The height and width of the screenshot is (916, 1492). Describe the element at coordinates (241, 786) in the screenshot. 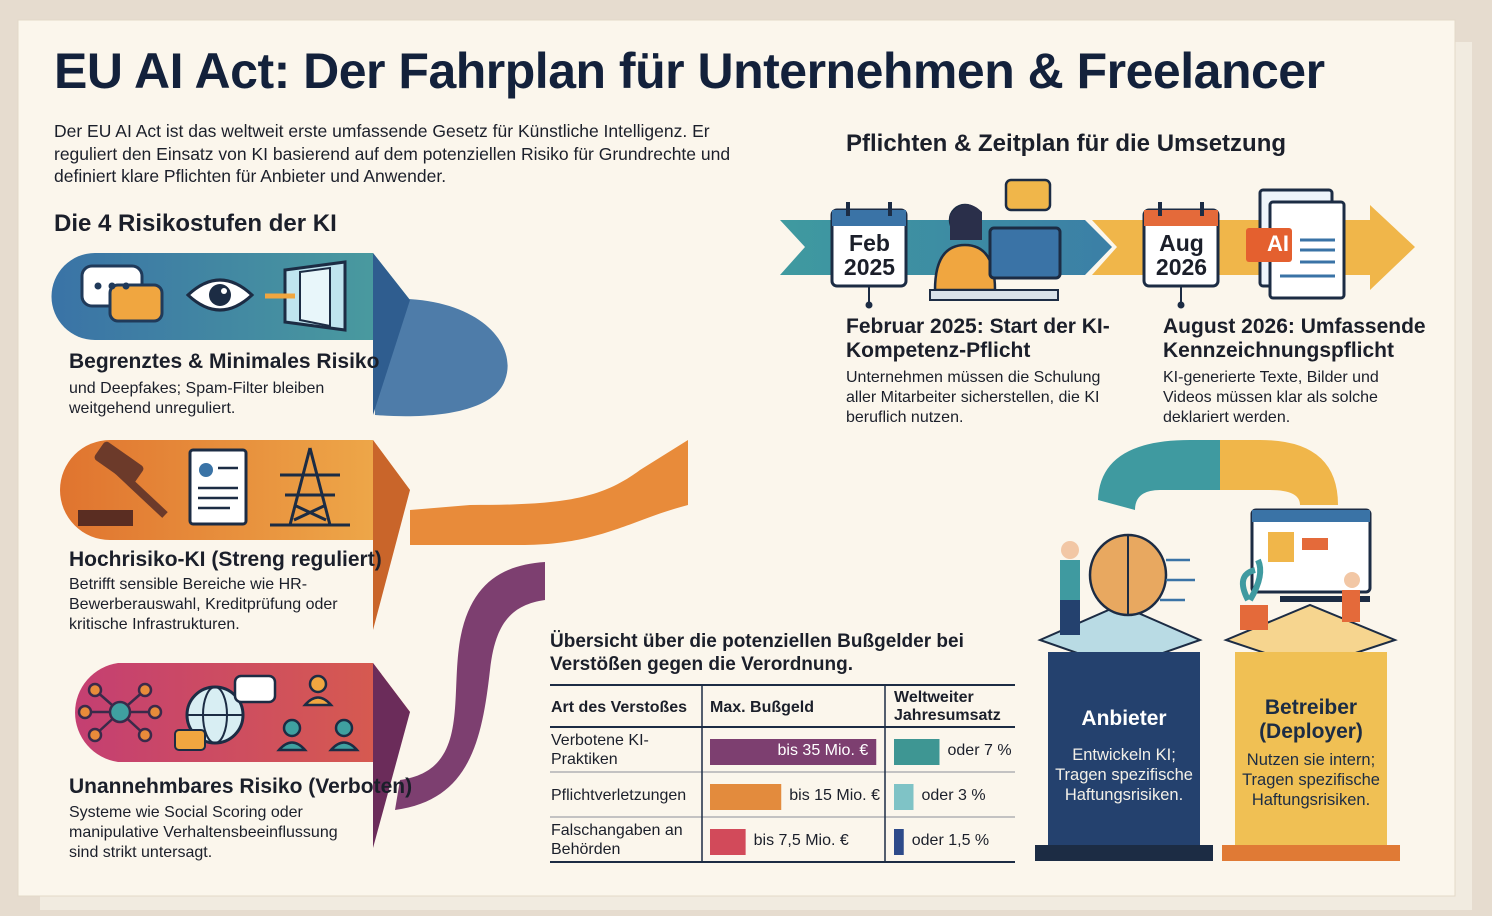

I see `risk-title: Unannehmbares Risiko (Verboten)` at that location.